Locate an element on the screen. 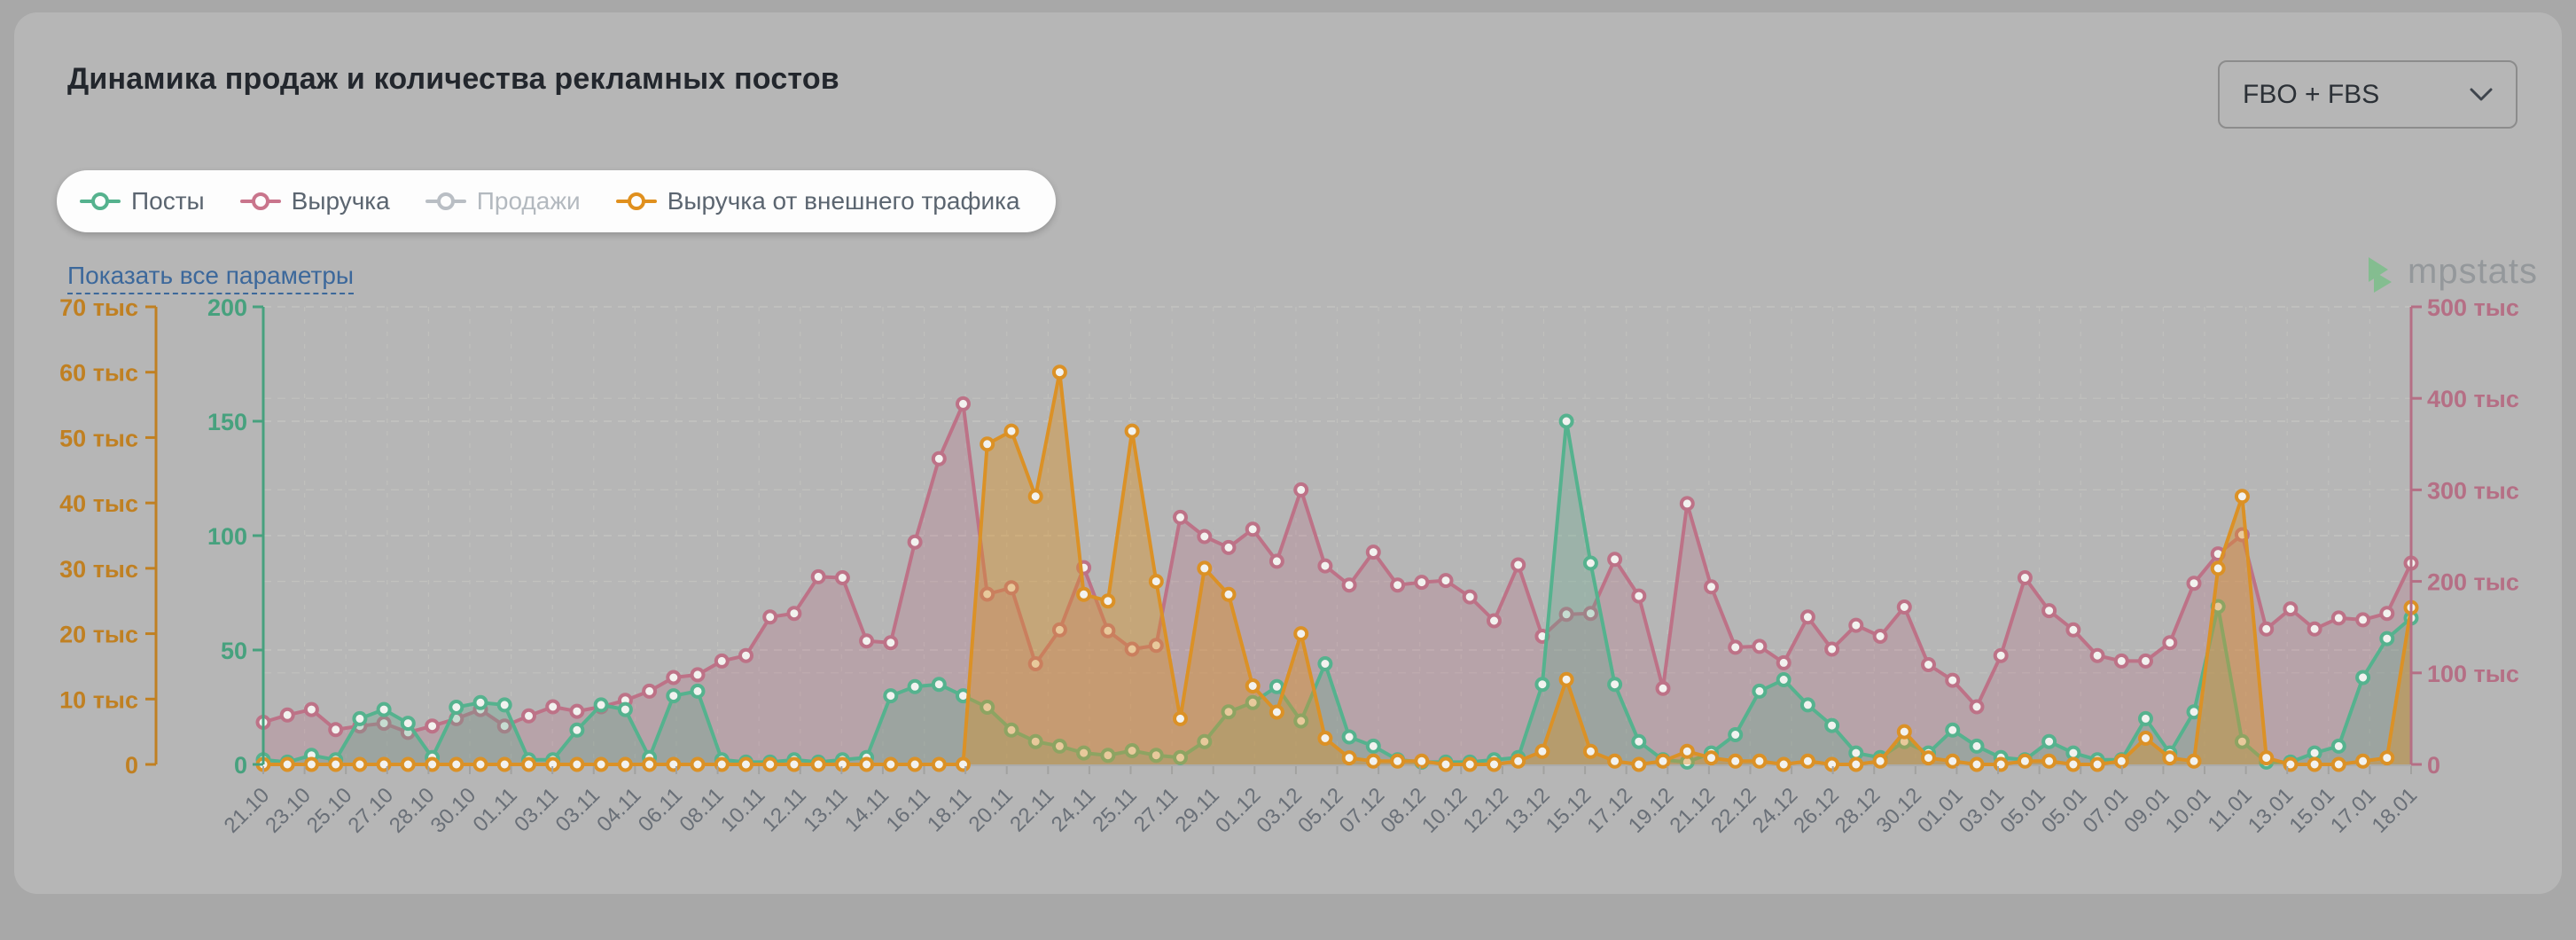  chevron-down-icon is located at coordinates (2481, 94).